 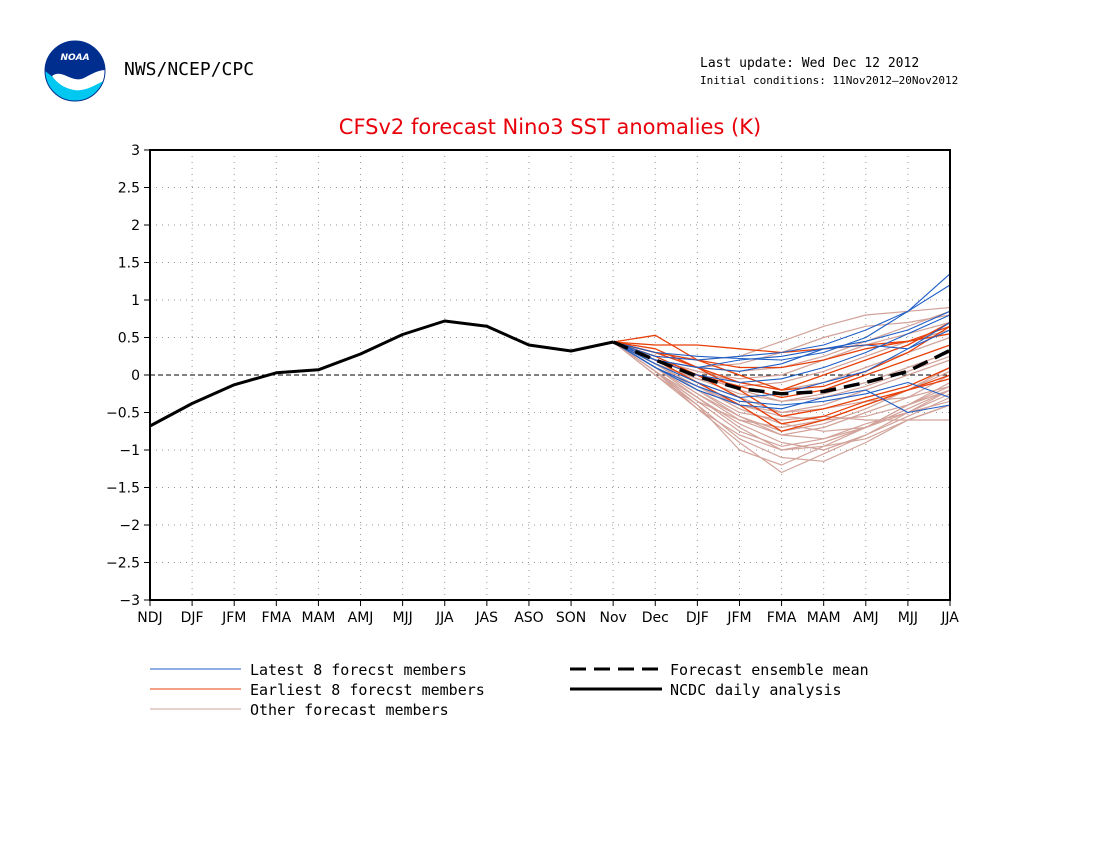 What do you see at coordinates (75, 71) in the screenshot?
I see `noaa-logo: NOAA` at bounding box center [75, 71].